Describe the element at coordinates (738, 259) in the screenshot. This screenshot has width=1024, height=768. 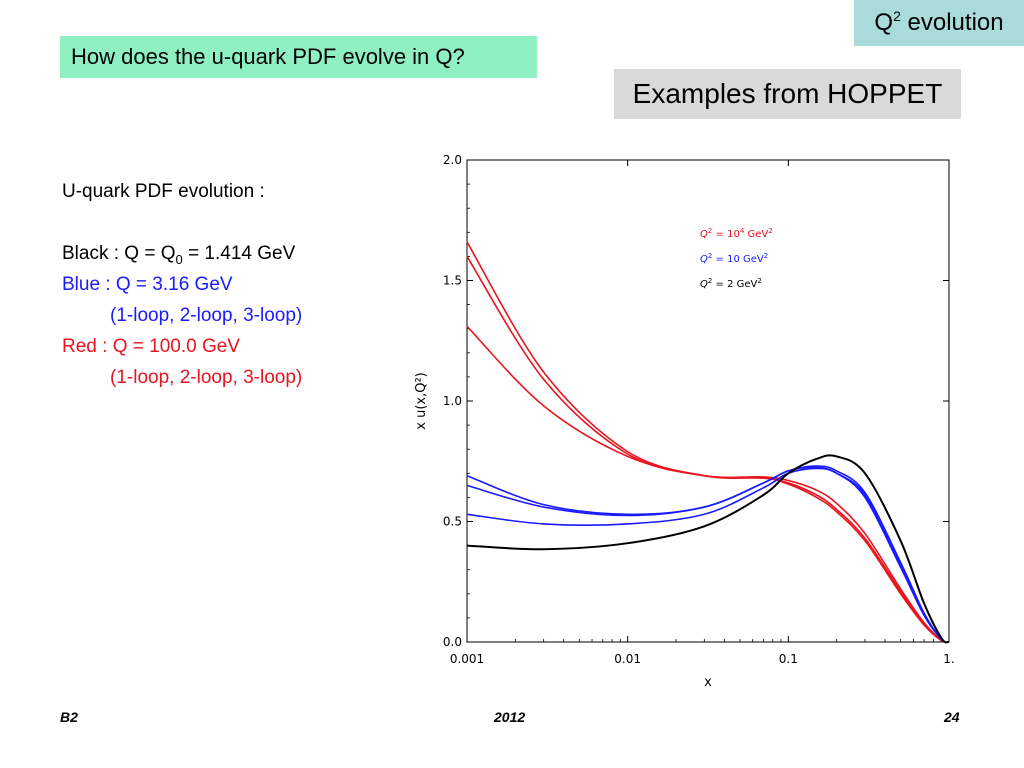
I see `legend-text-part: = 10 GeV` at that location.